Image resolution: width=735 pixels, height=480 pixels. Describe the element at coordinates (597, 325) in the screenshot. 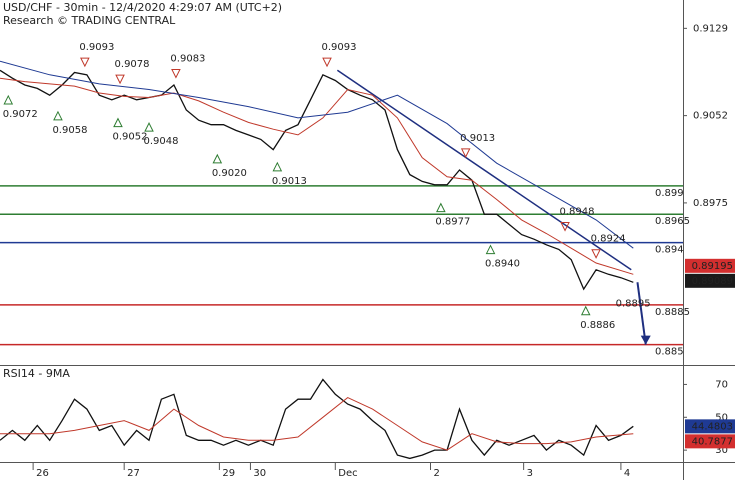

I see `annotation-label: 0.8886` at that location.